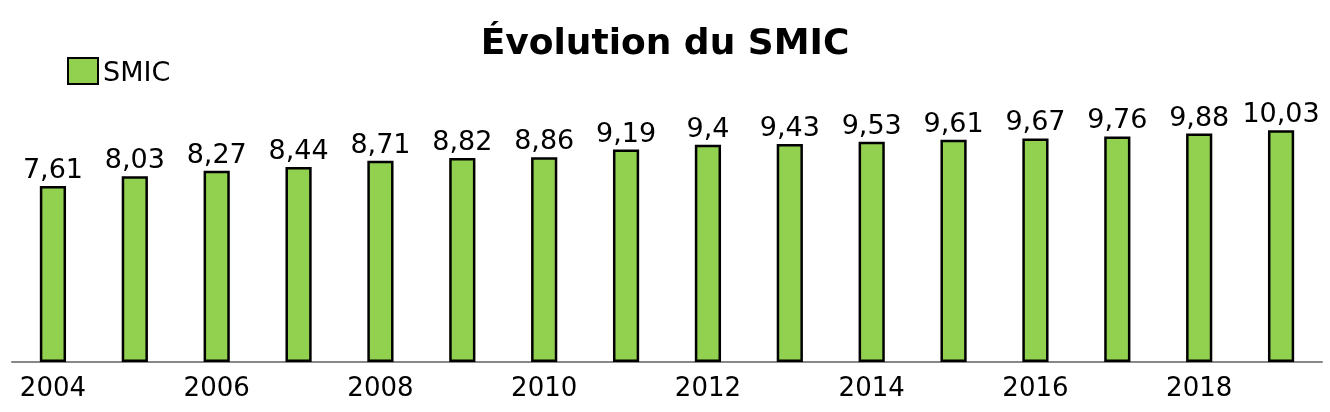 This screenshot has height=412, width=1330. I want to click on x-tick-label: 2006, so click(216, 387).